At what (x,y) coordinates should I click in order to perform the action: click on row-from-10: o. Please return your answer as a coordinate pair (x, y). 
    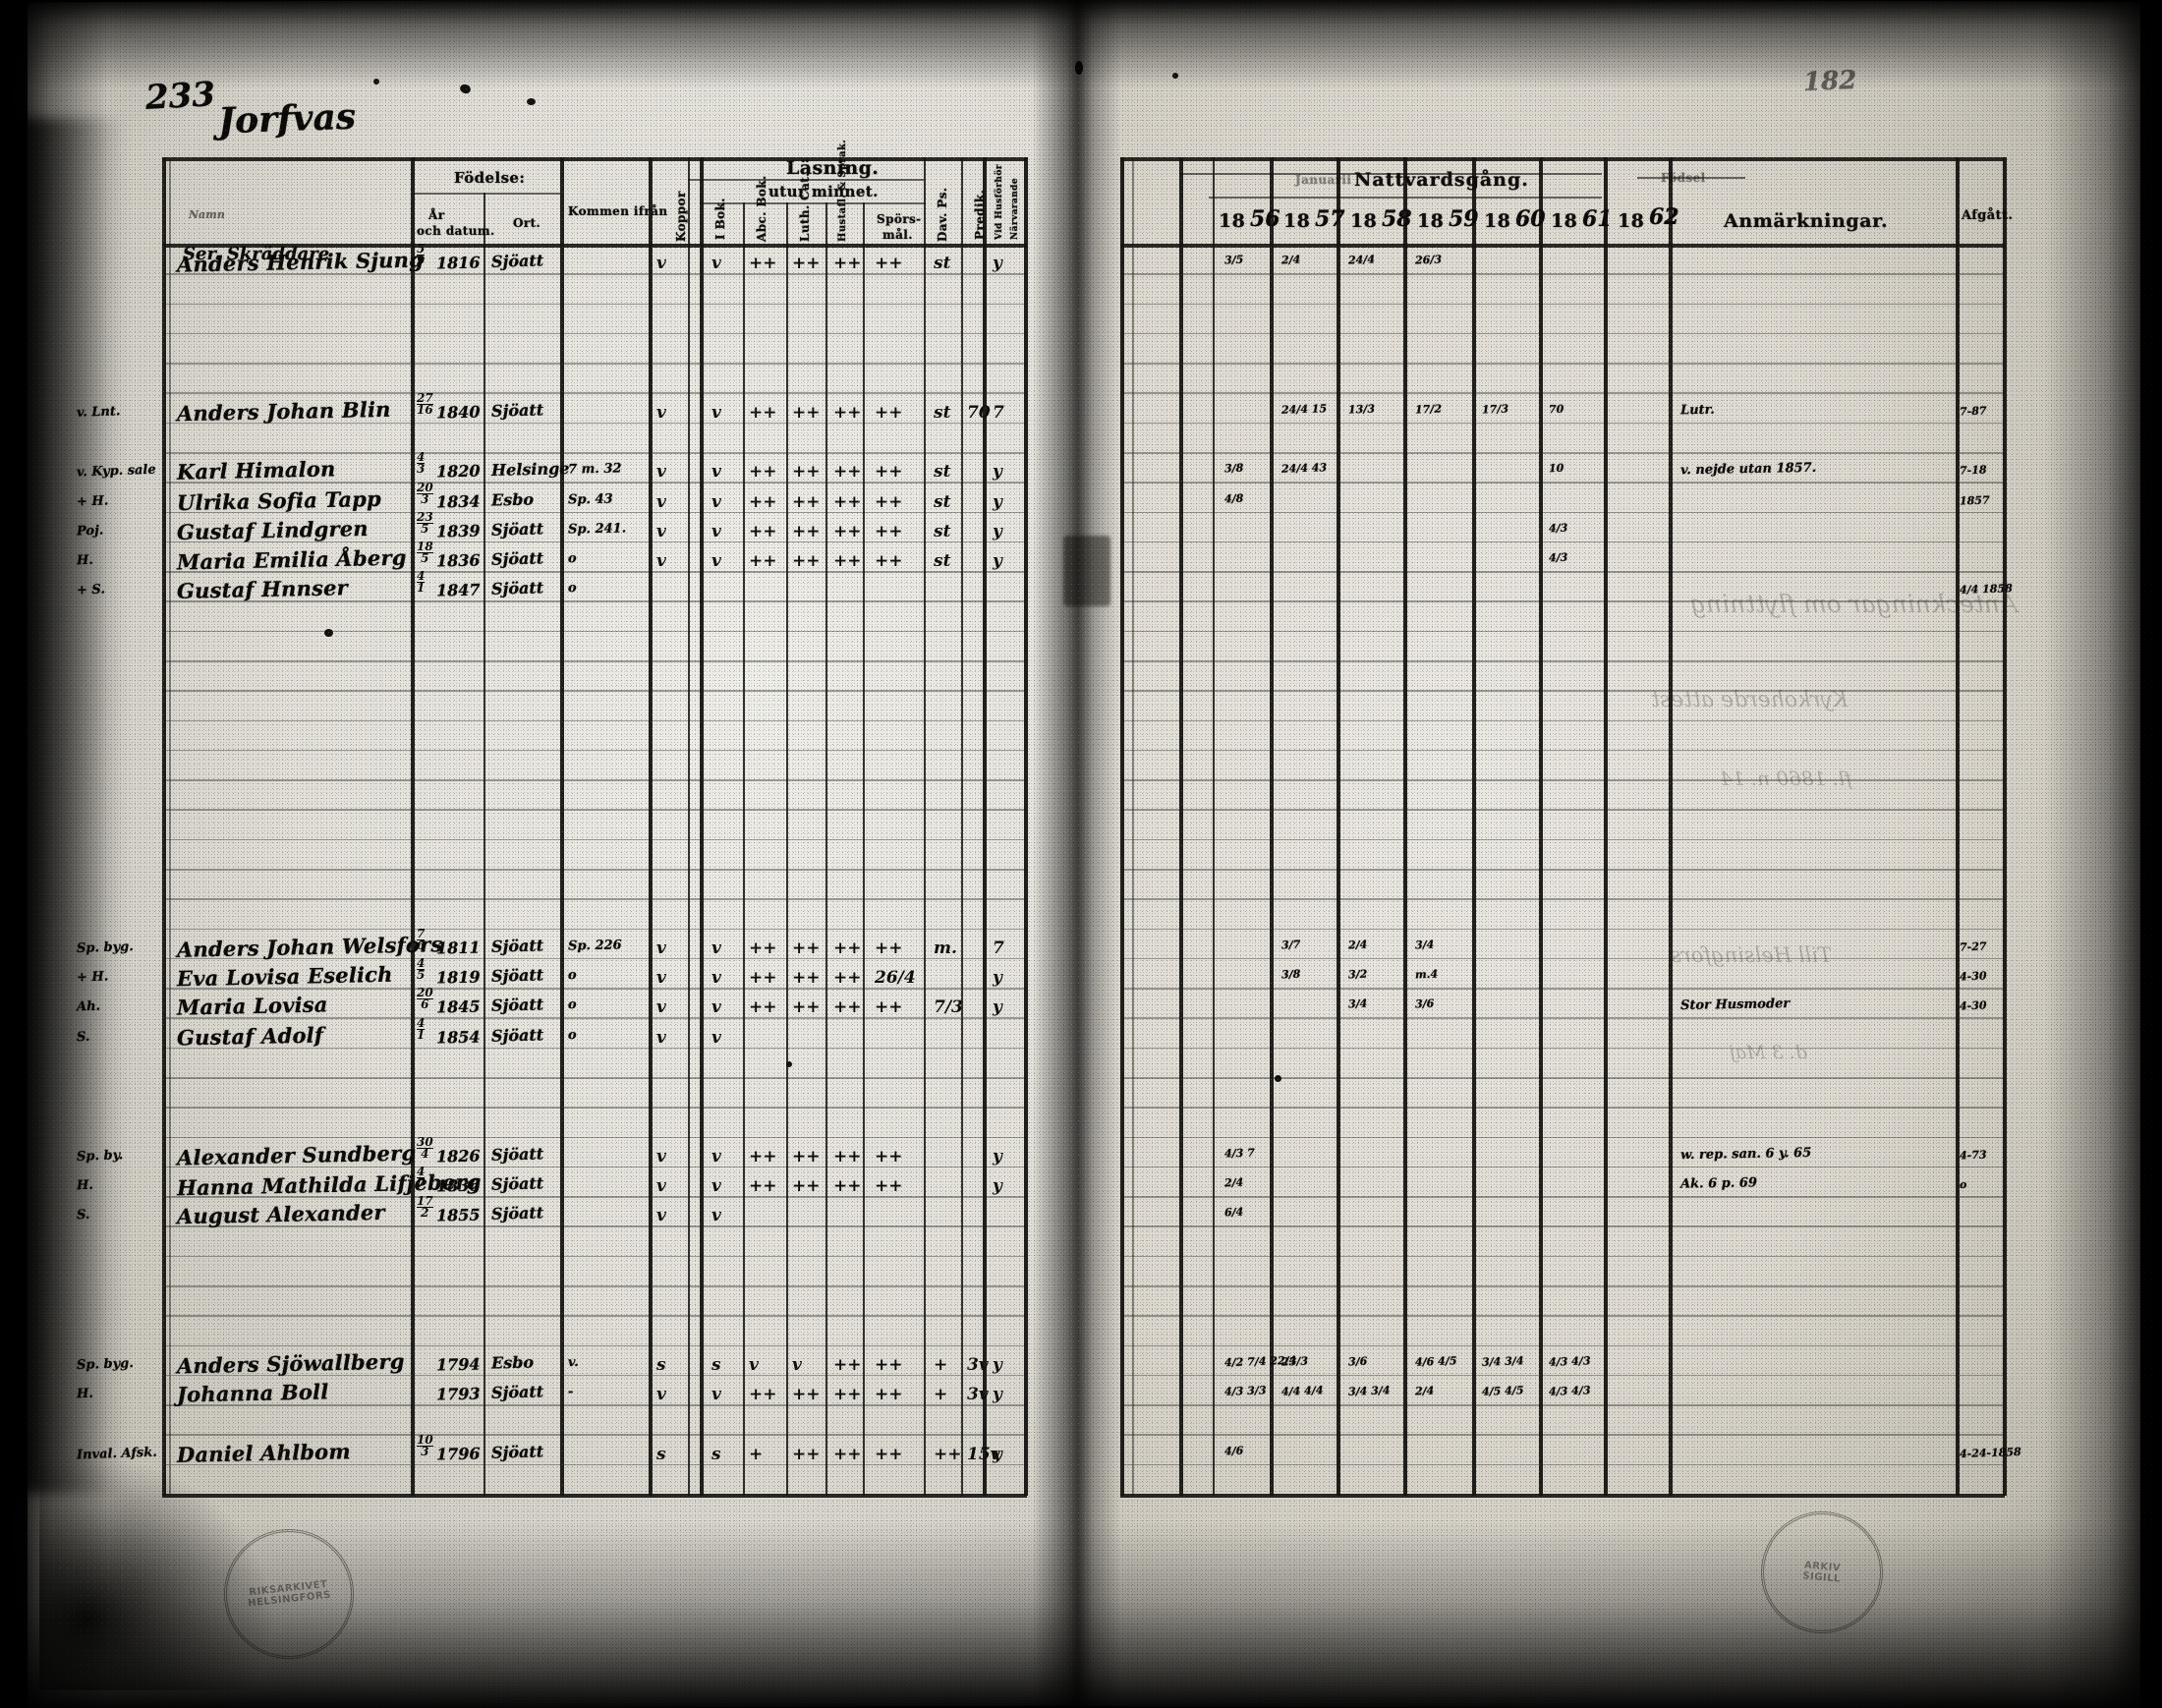
    Looking at the image, I should click on (572, 1035).